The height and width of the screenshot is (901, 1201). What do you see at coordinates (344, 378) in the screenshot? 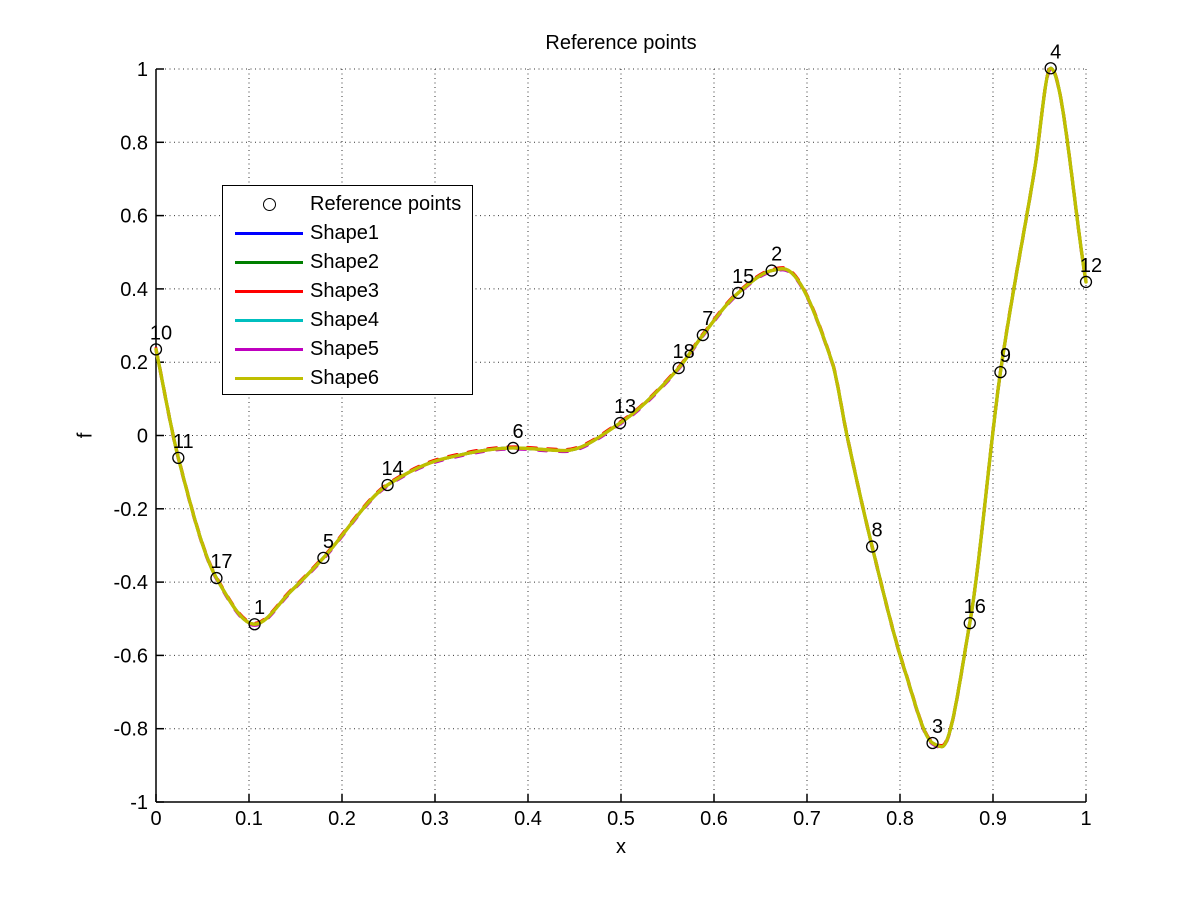
I see `legend-item-label: Shape6` at bounding box center [344, 378].